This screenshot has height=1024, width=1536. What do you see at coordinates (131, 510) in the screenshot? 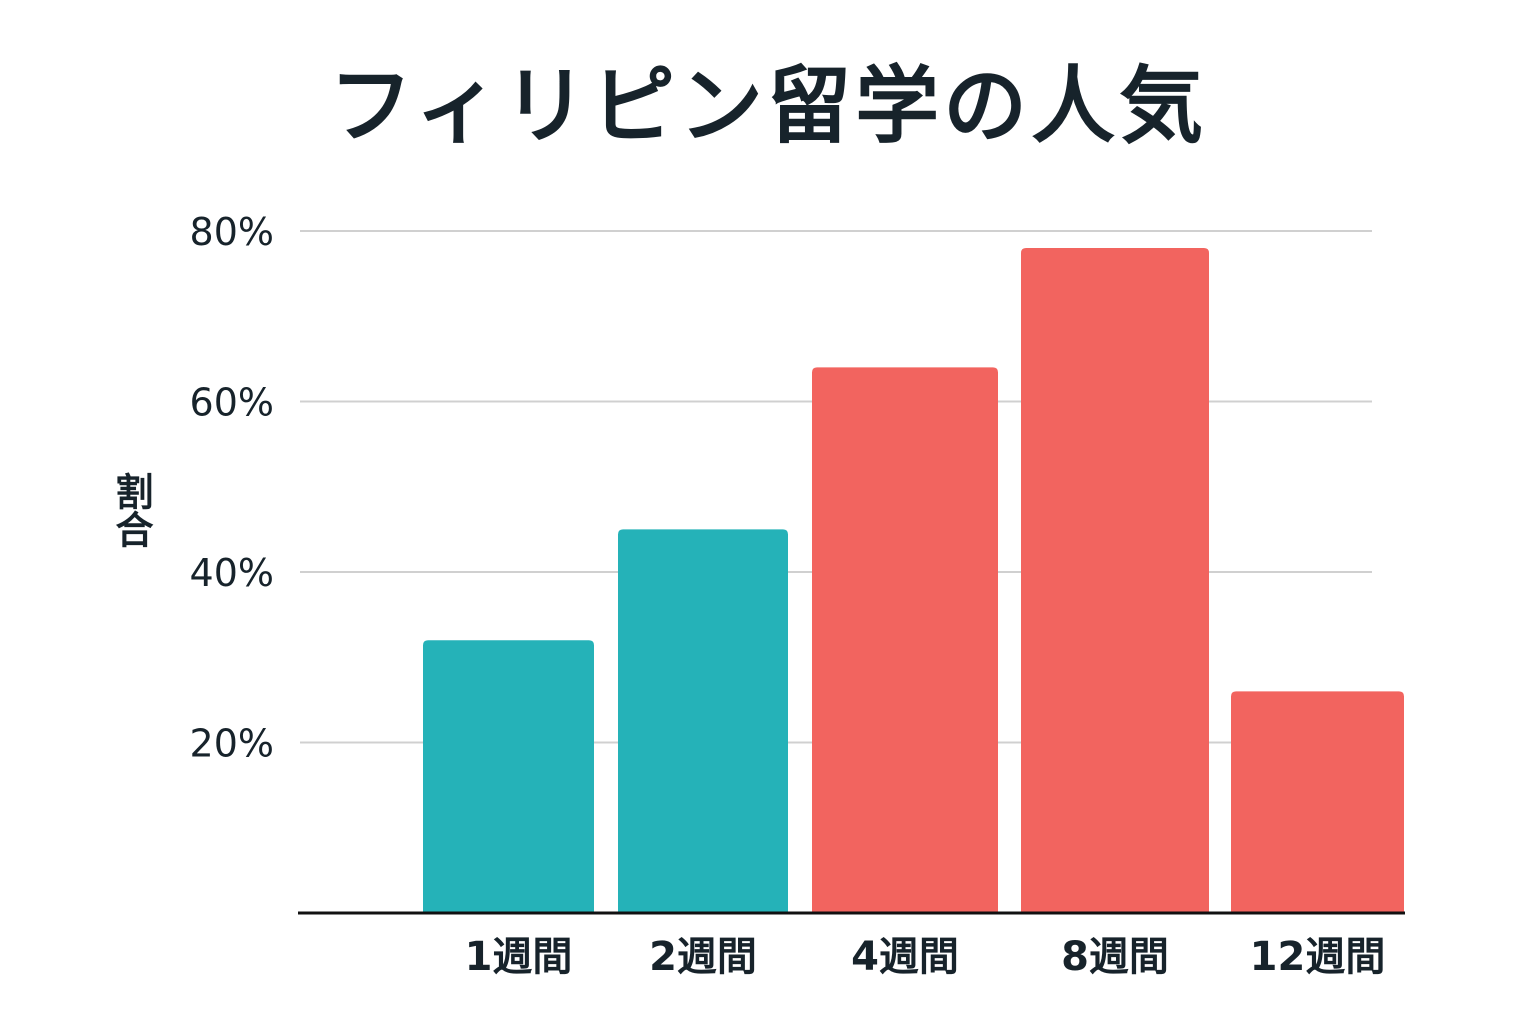
I see `y-axis-label: 割合` at bounding box center [131, 510].